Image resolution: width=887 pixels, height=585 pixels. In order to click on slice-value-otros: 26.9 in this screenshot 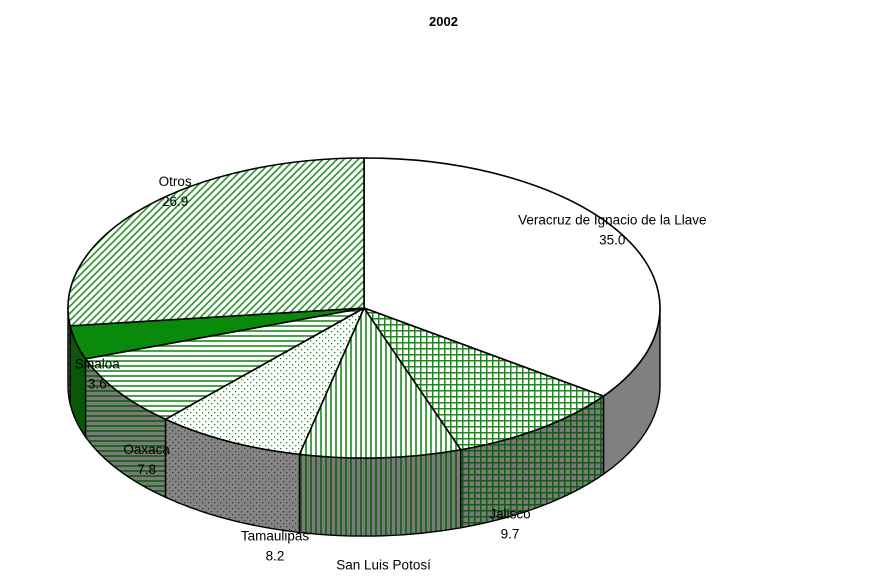, I will do `click(175, 201)`.